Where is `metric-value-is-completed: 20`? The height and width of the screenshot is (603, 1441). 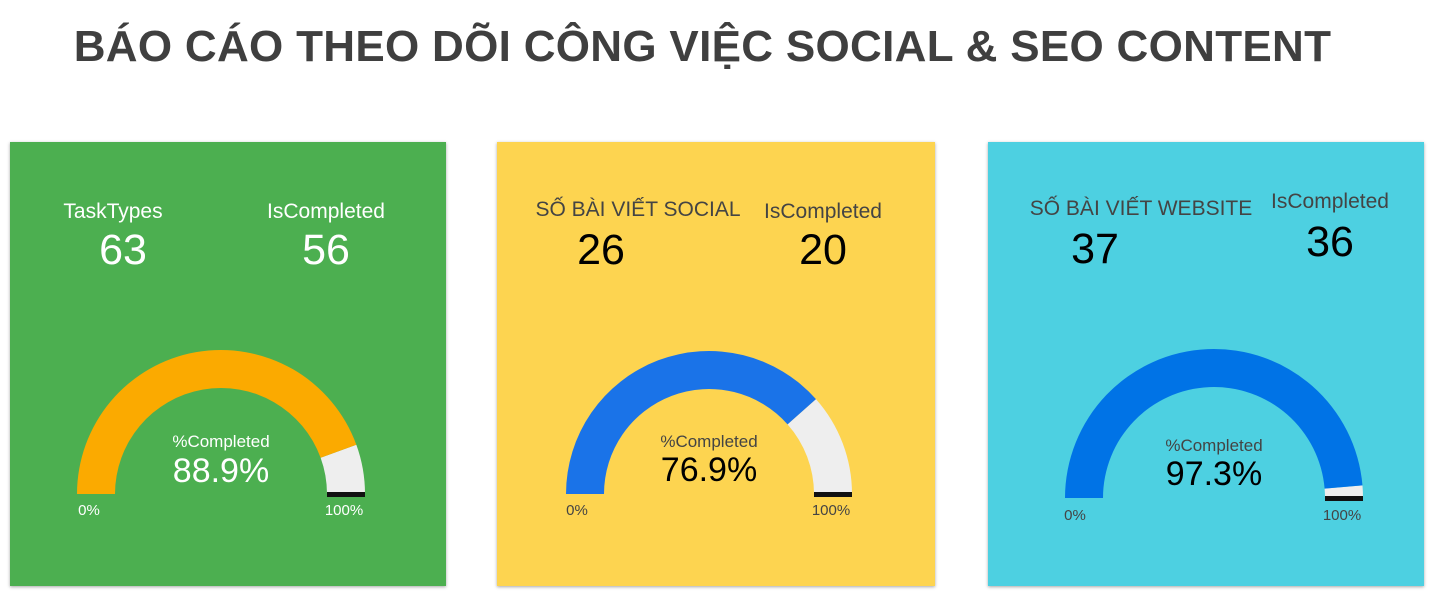 metric-value-is-completed: 20 is located at coordinates (823, 250).